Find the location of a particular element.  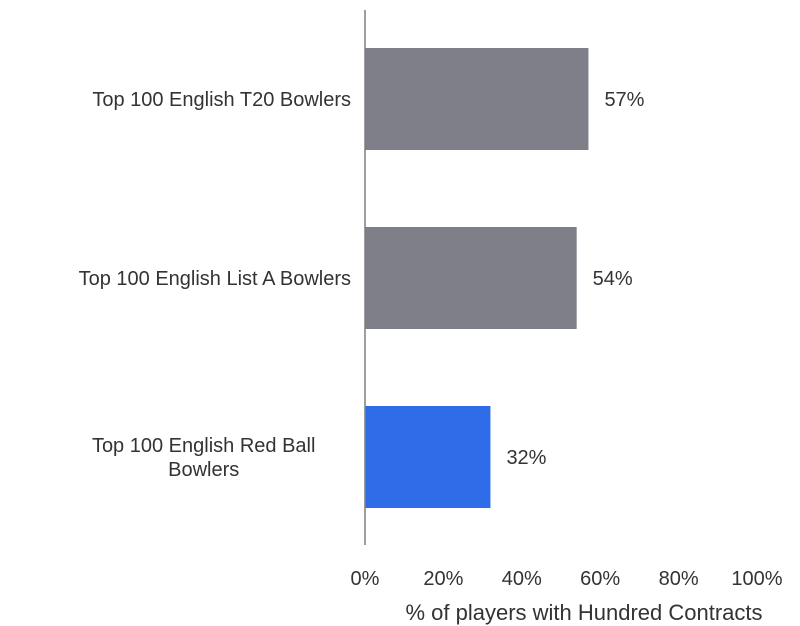

value-label-1: 57% is located at coordinates (624, 100).